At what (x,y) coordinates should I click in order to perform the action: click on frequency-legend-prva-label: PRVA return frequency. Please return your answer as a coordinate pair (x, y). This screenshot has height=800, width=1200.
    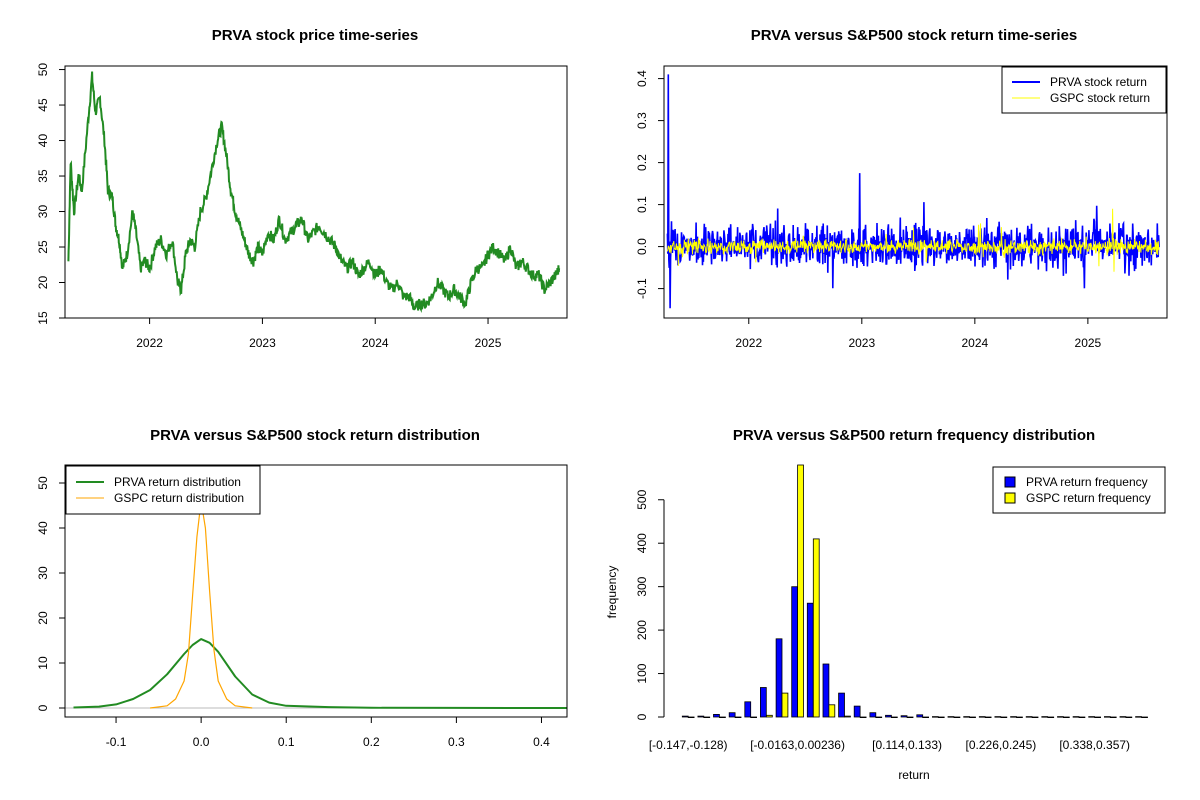
    Looking at the image, I should click on (1087, 482).